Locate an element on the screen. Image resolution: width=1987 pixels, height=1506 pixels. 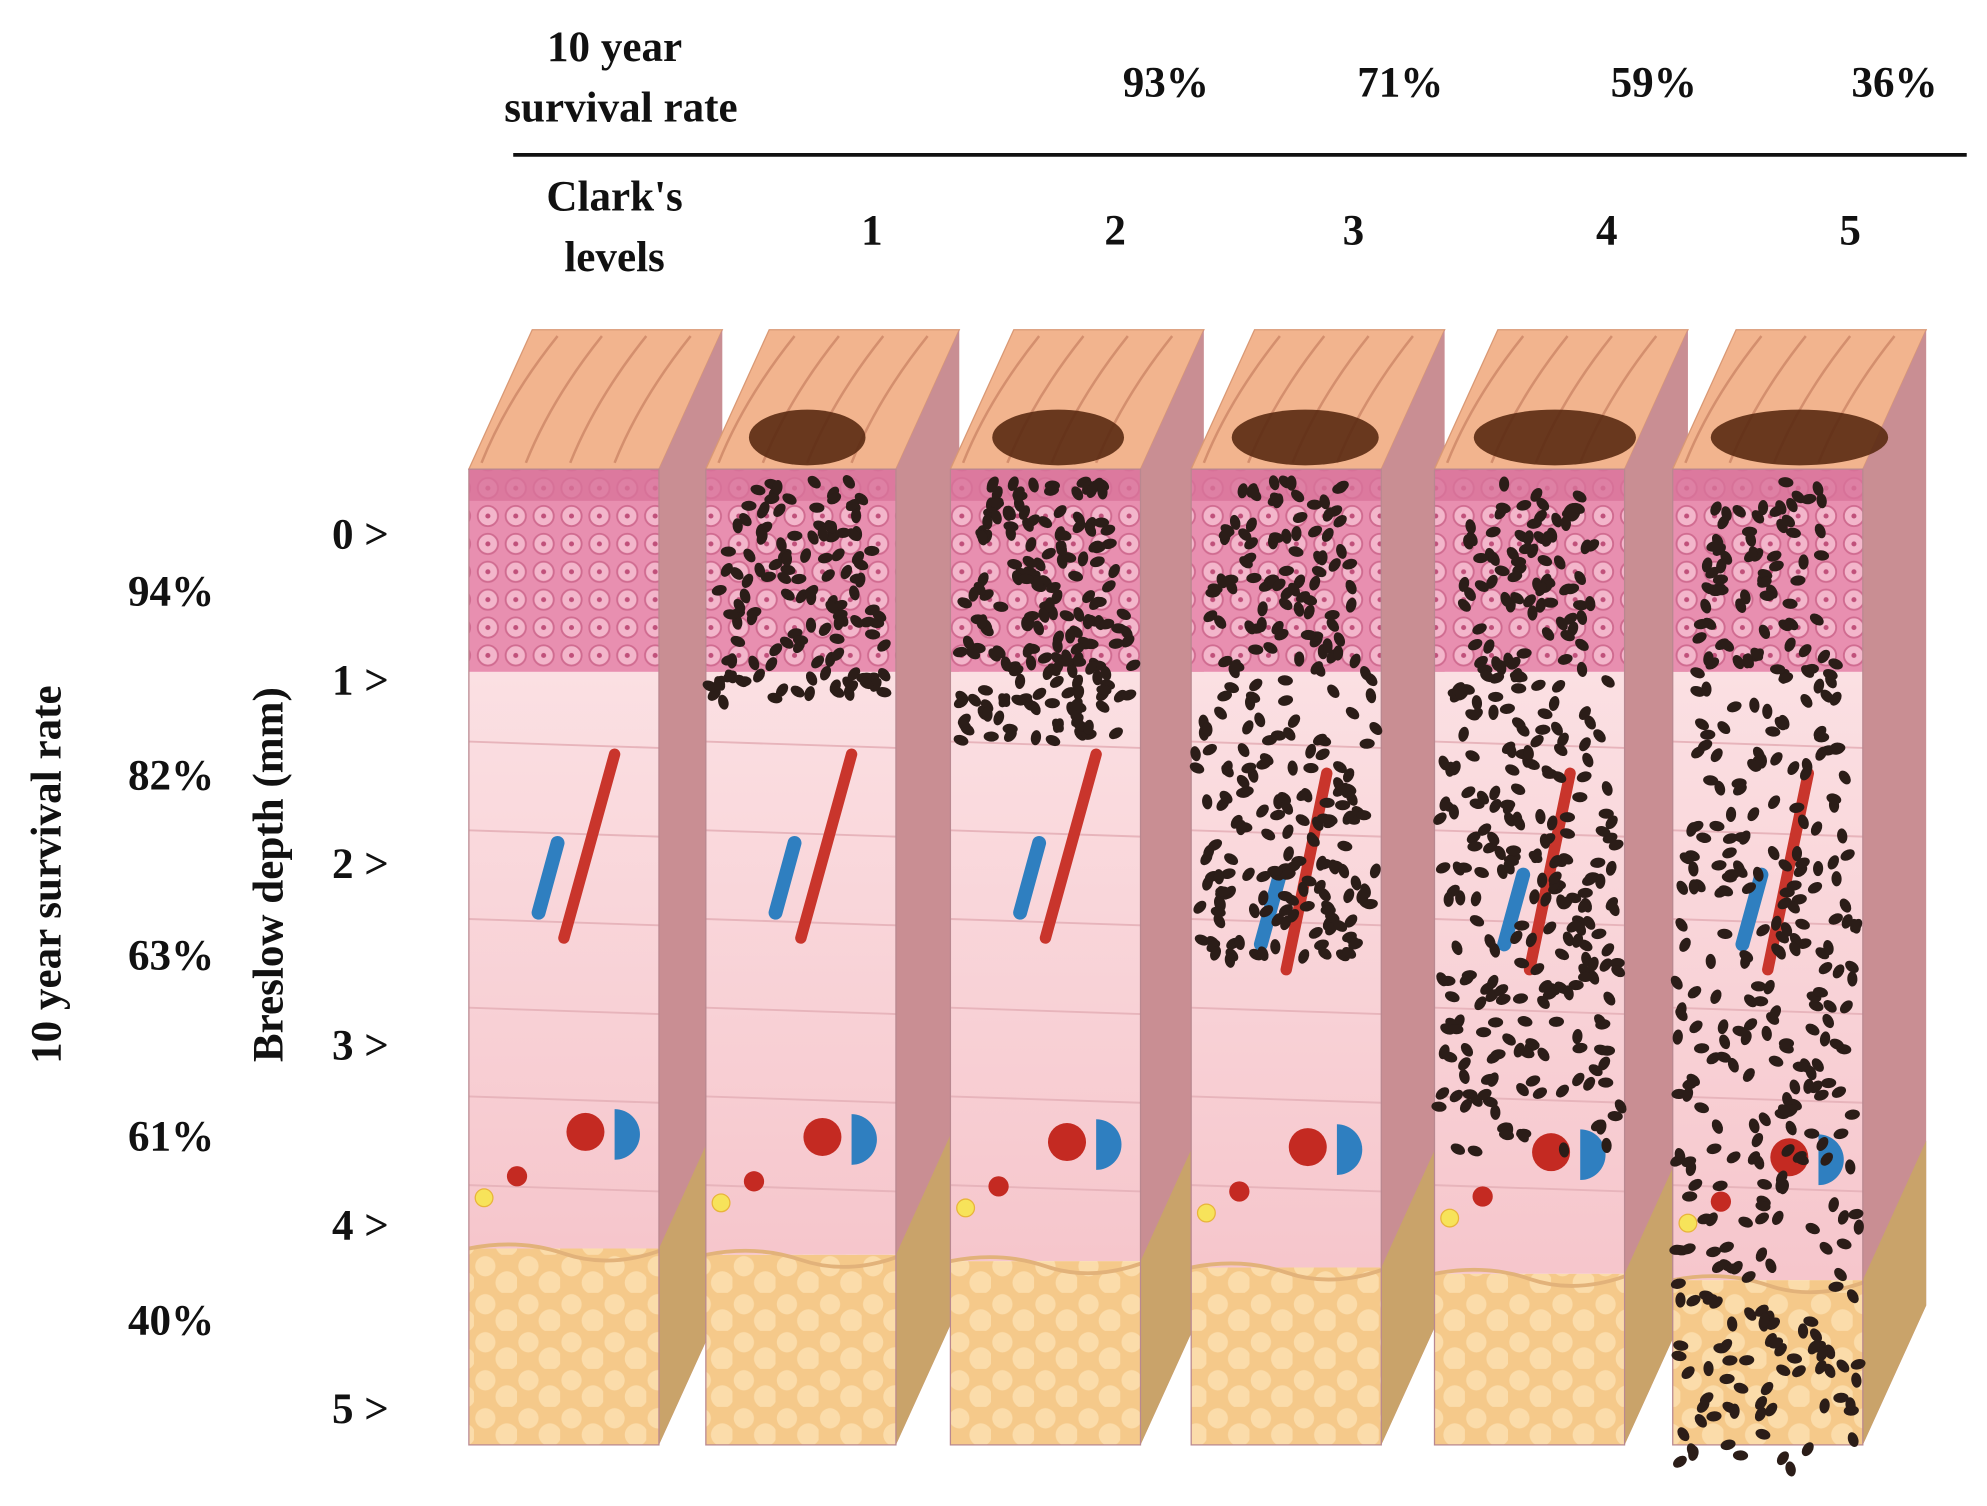
capillary is located at coordinates (1721, 1201).